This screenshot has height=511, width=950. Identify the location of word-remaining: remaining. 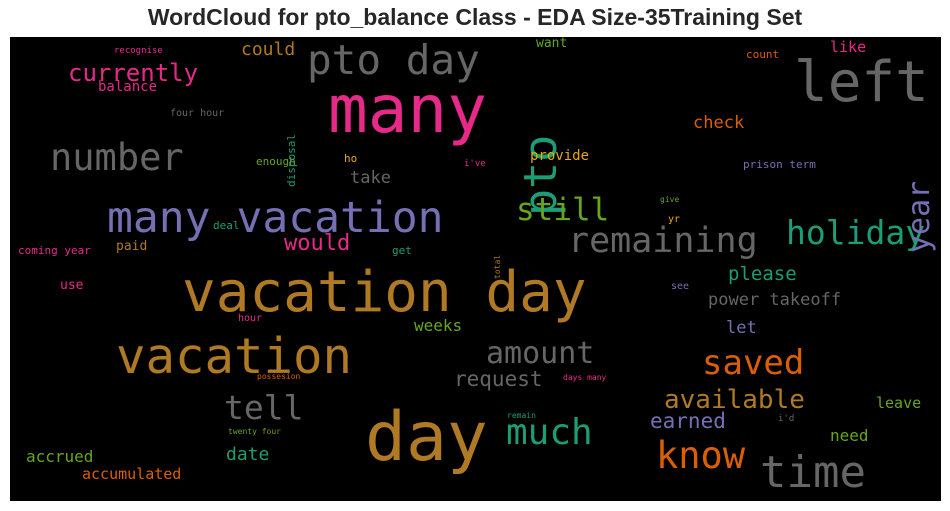
(663, 241).